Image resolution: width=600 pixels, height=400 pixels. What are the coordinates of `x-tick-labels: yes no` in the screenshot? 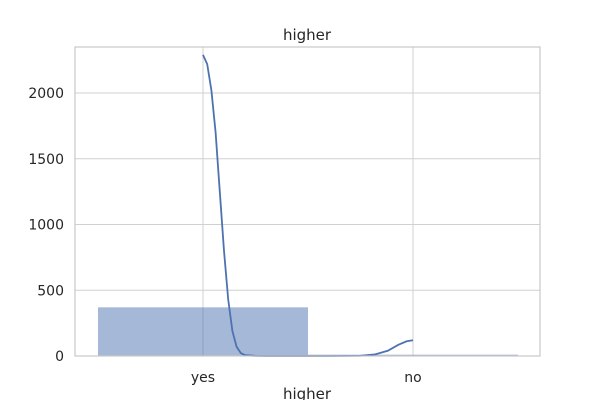 It's located at (306, 378).